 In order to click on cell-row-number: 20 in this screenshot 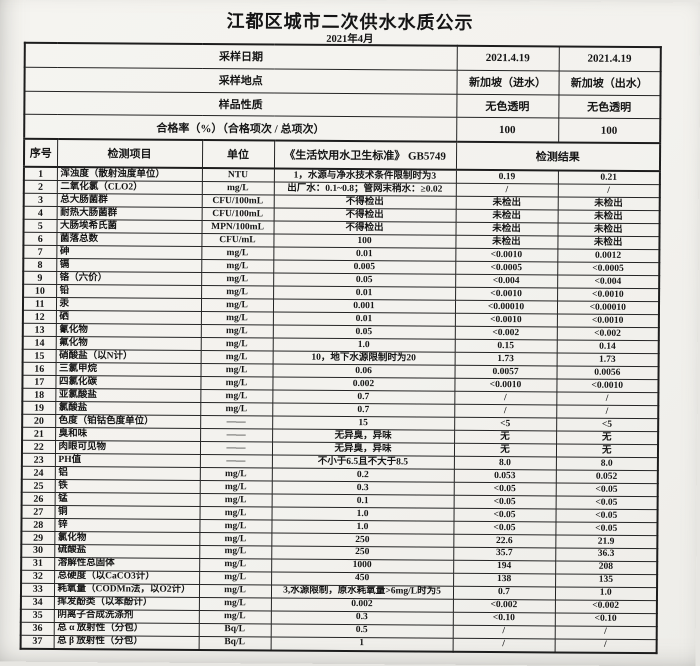, I will do `click(39, 421)`.